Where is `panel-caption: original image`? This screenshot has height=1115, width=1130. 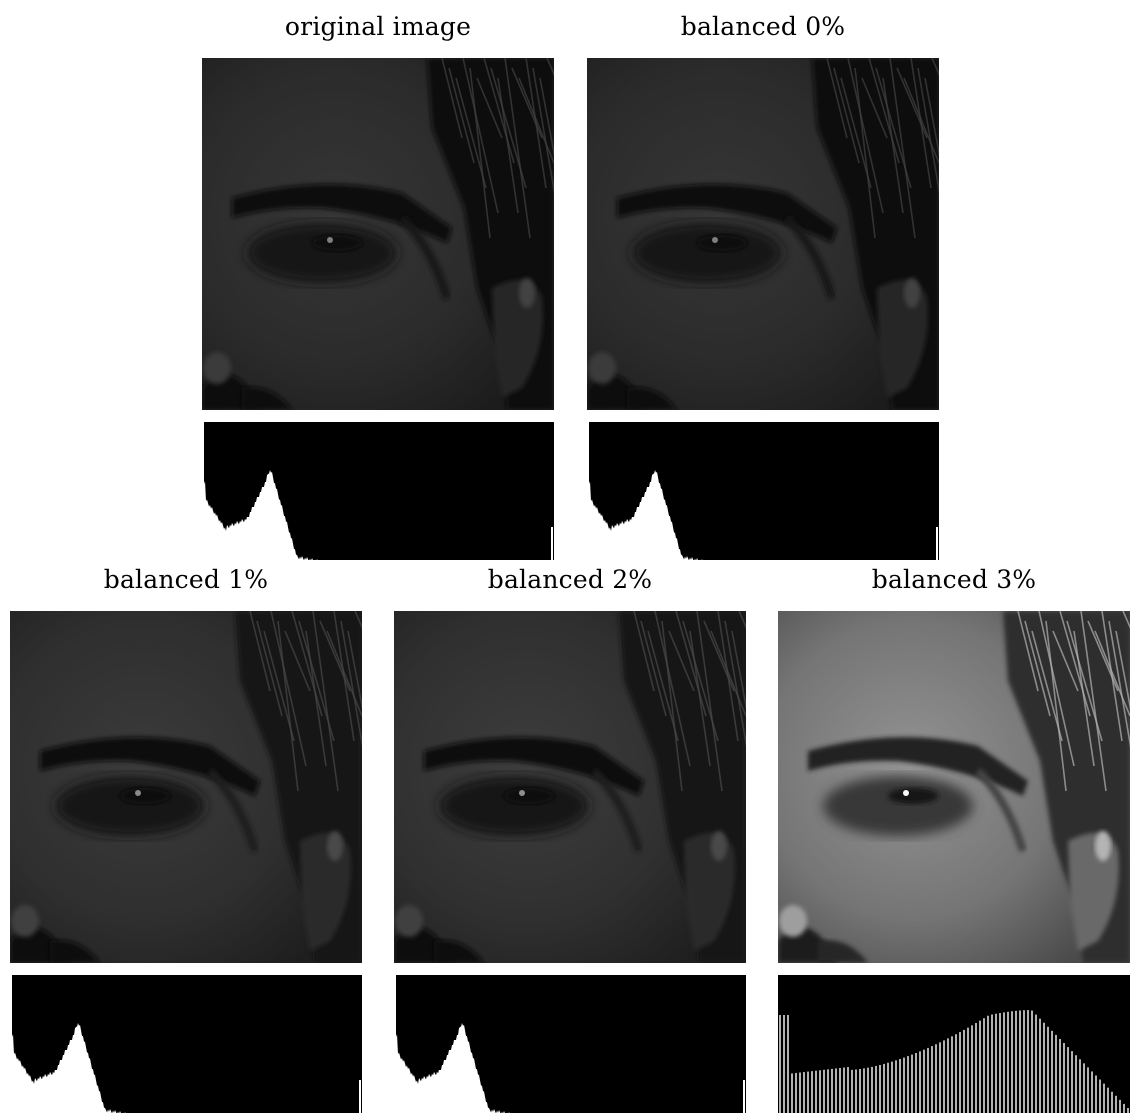
panel-caption: original image is located at coordinates (378, 26).